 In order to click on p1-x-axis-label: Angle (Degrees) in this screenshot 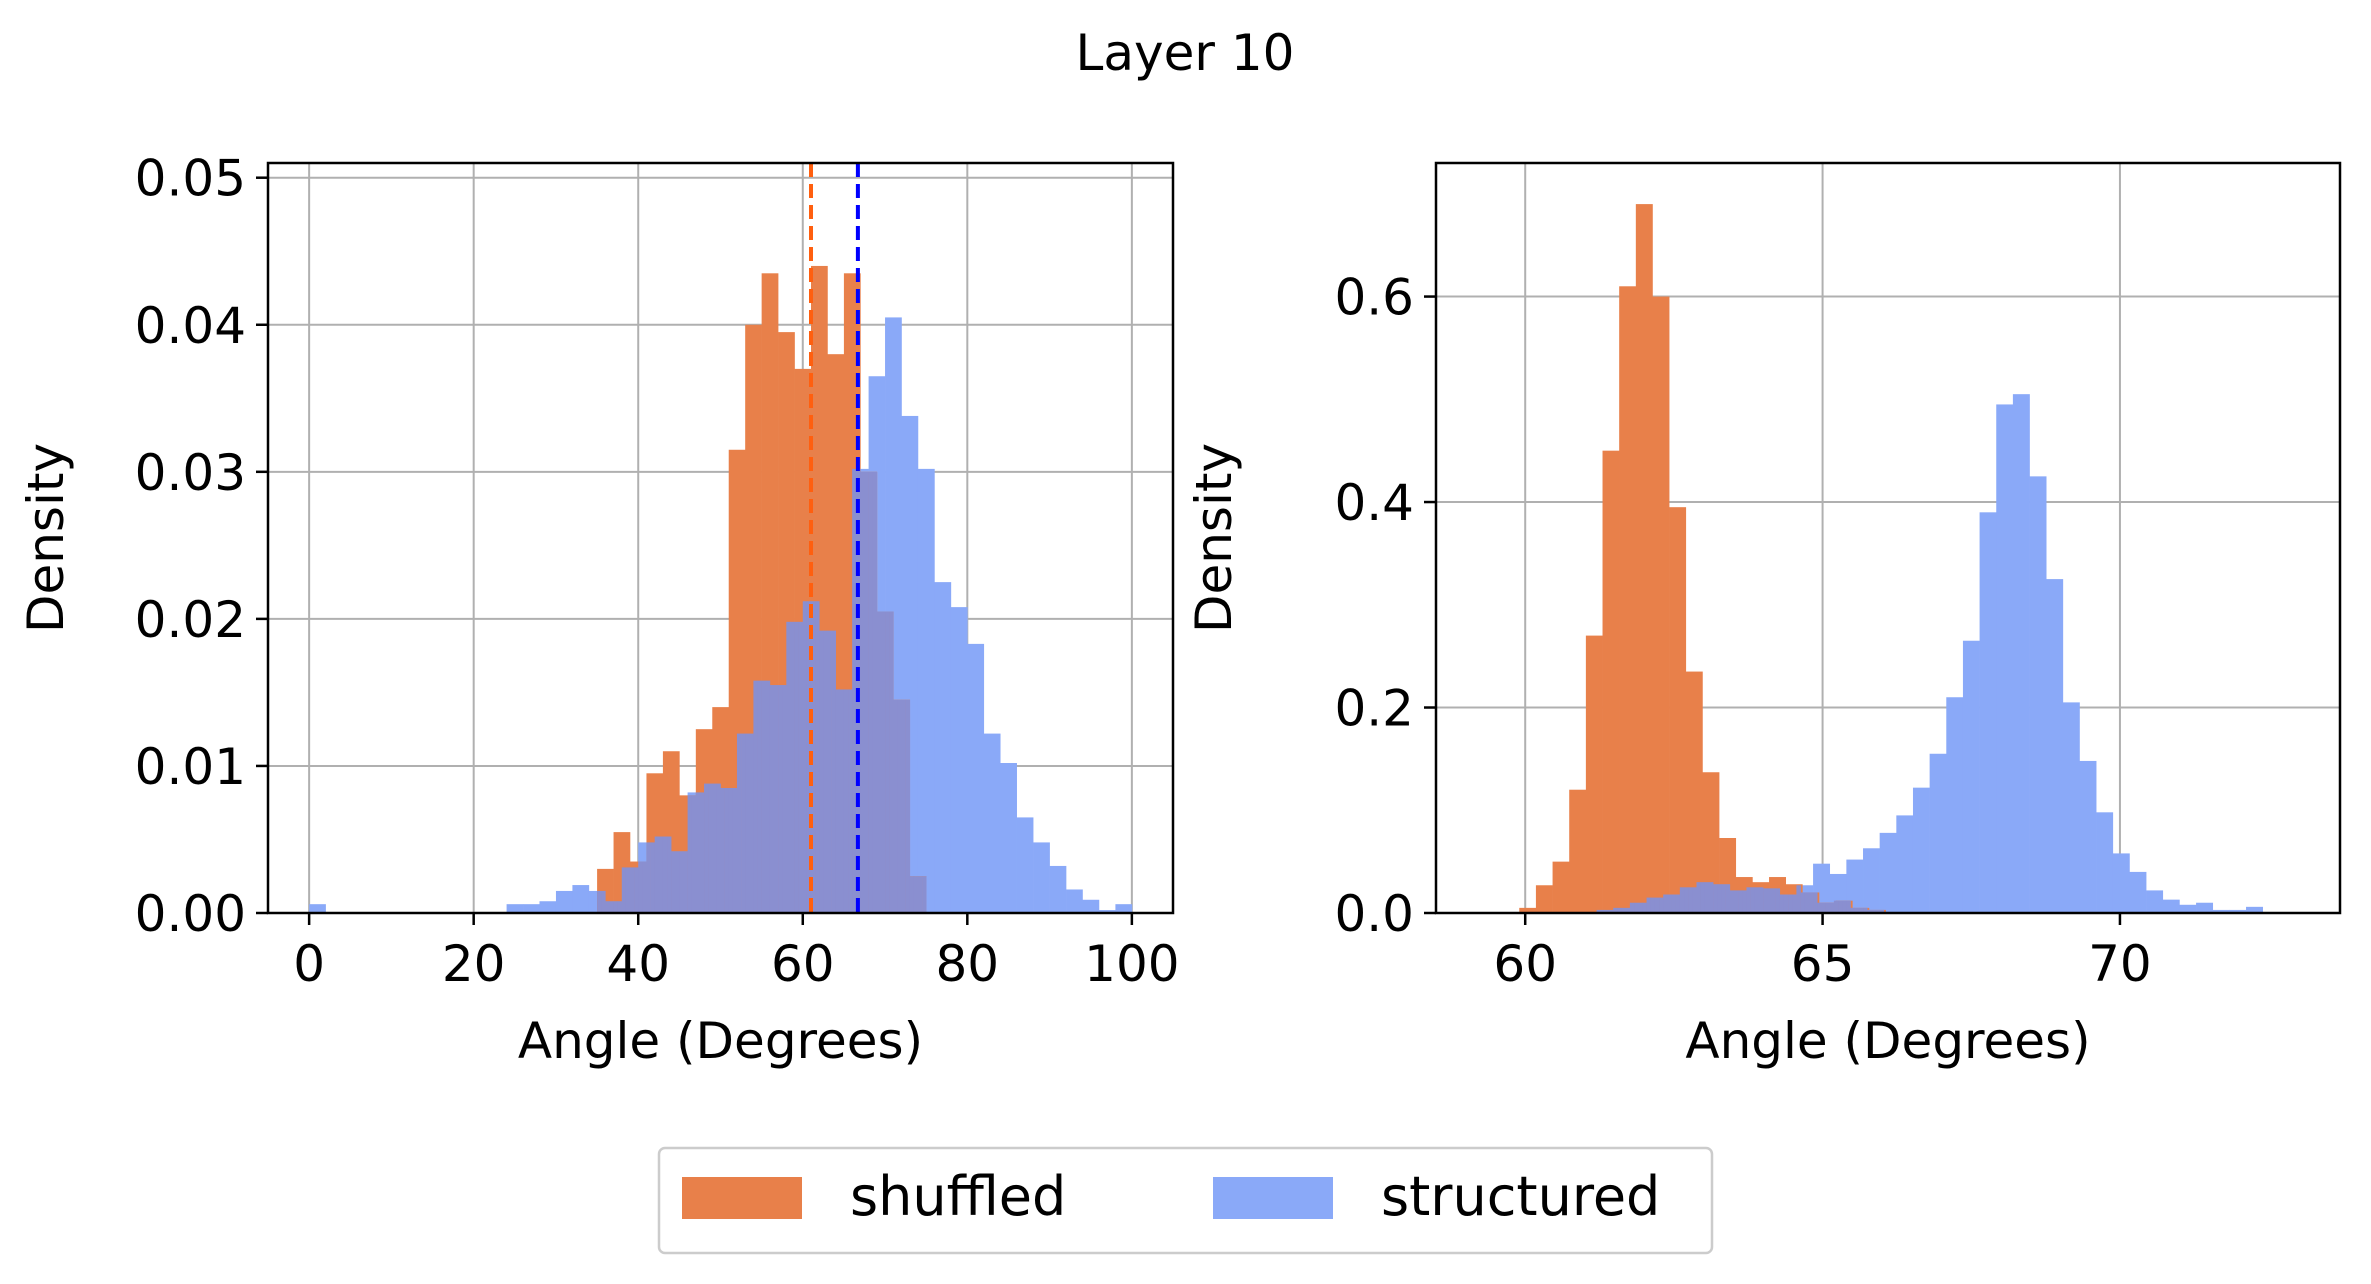, I will do `click(1887, 1041)`.